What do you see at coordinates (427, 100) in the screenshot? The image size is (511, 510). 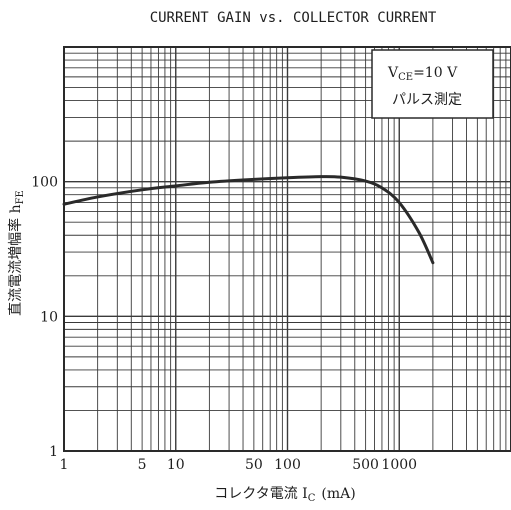 I see `annotation-line-2: パルス測定` at bounding box center [427, 100].